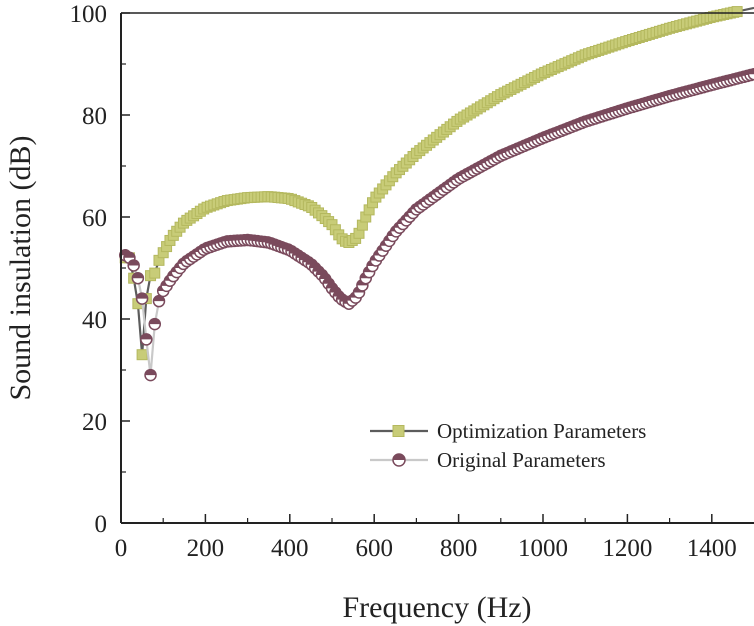 The height and width of the screenshot is (626, 754). Describe the element at coordinates (101, 524) in the screenshot. I see `y-tick-label: 0` at that location.